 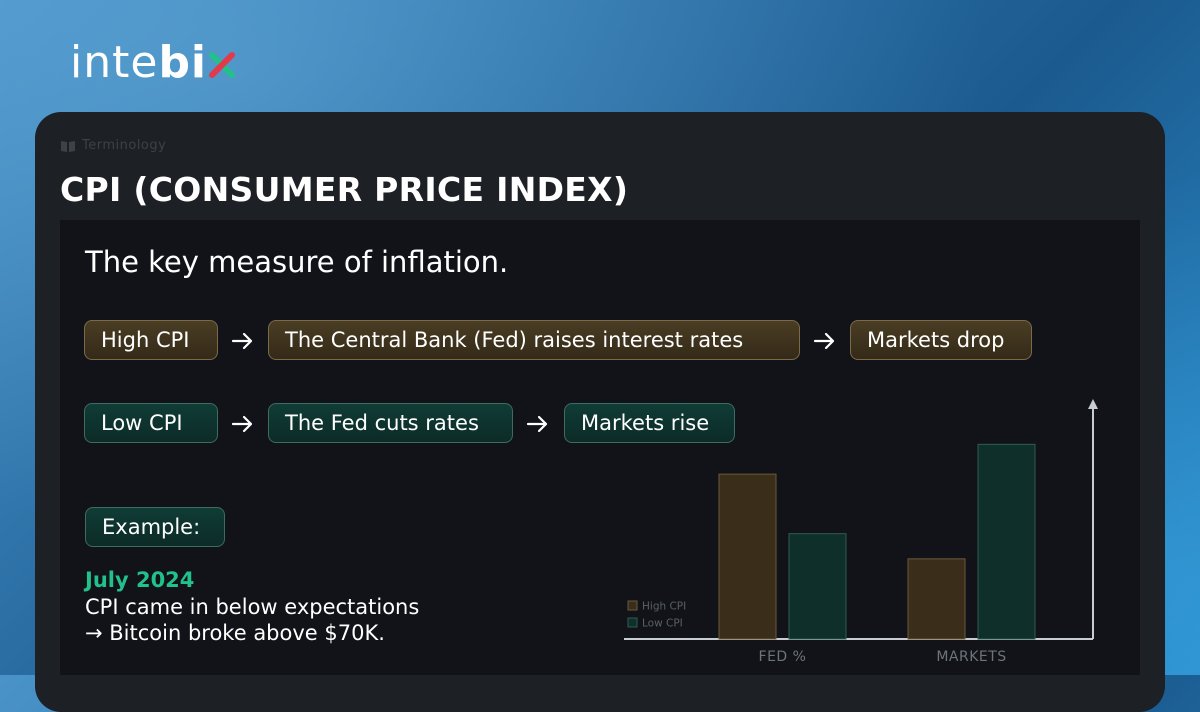 What do you see at coordinates (390, 423) in the screenshot?
I see `fed-cuts-pill: The Fed cuts rates` at bounding box center [390, 423].